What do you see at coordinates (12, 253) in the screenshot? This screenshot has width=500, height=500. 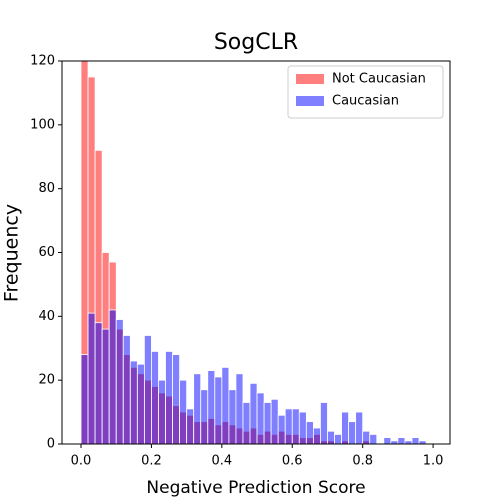 I see `y-axis-label: Frequency` at bounding box center [12, 253].